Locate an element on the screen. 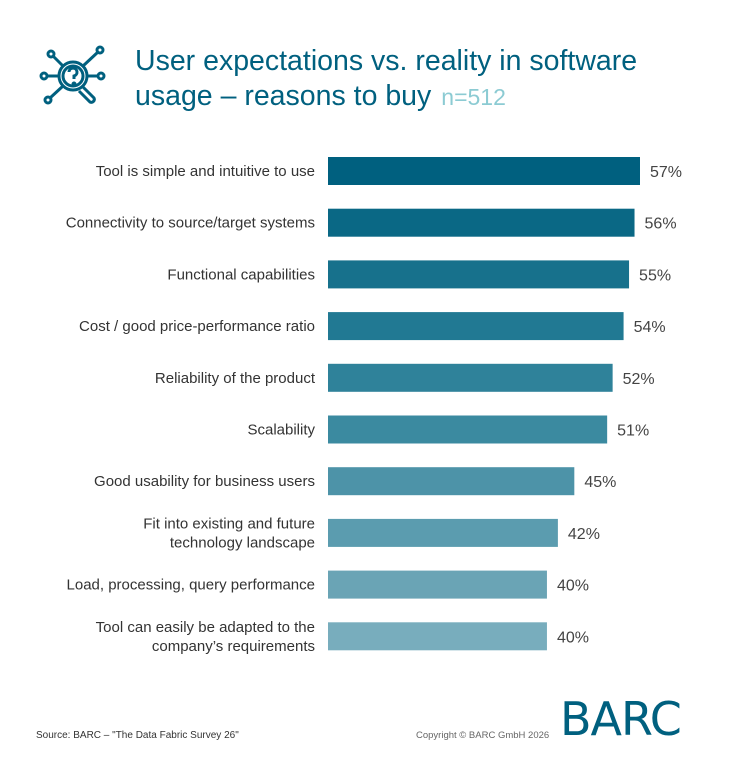 This screenshot has width=734, height=781. category-label: Scalability is located at coordinates (281, 430).